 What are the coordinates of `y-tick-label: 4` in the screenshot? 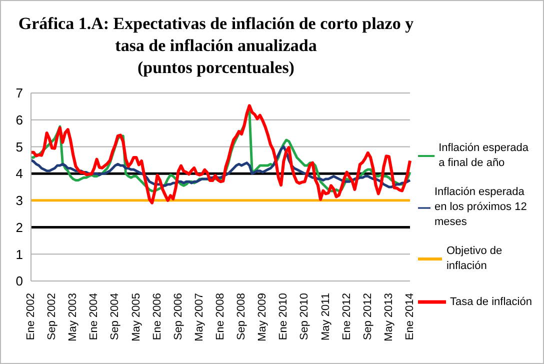 It's located at (19, 174).